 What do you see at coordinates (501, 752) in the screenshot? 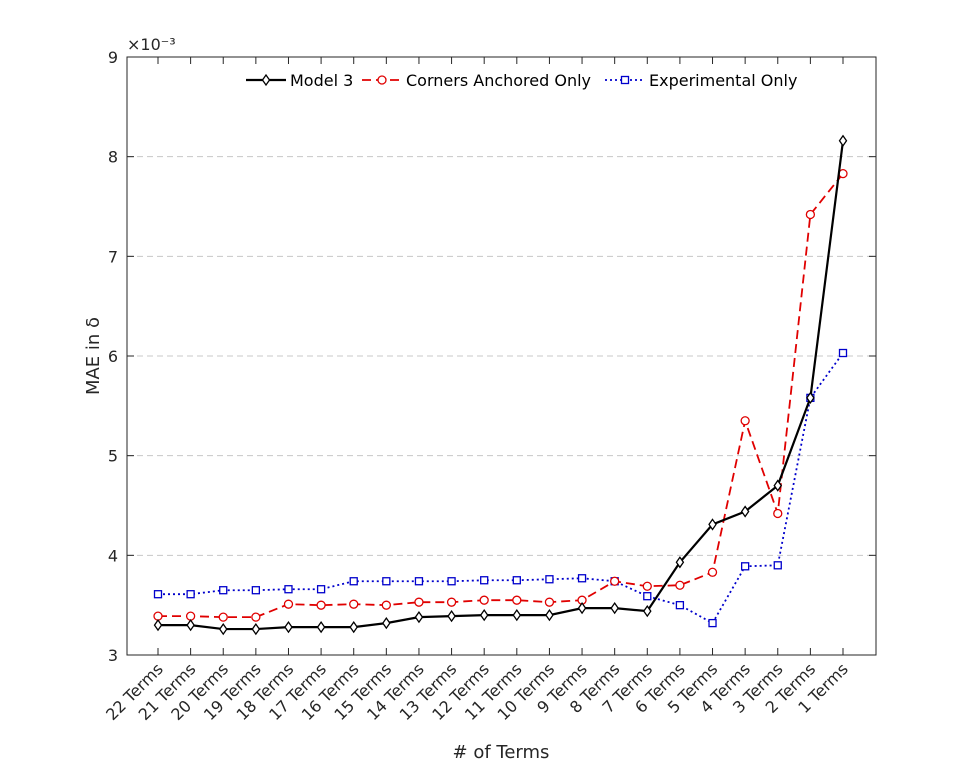
I see `x-axis-title: # of Terms` at bounding box center [501, 752].